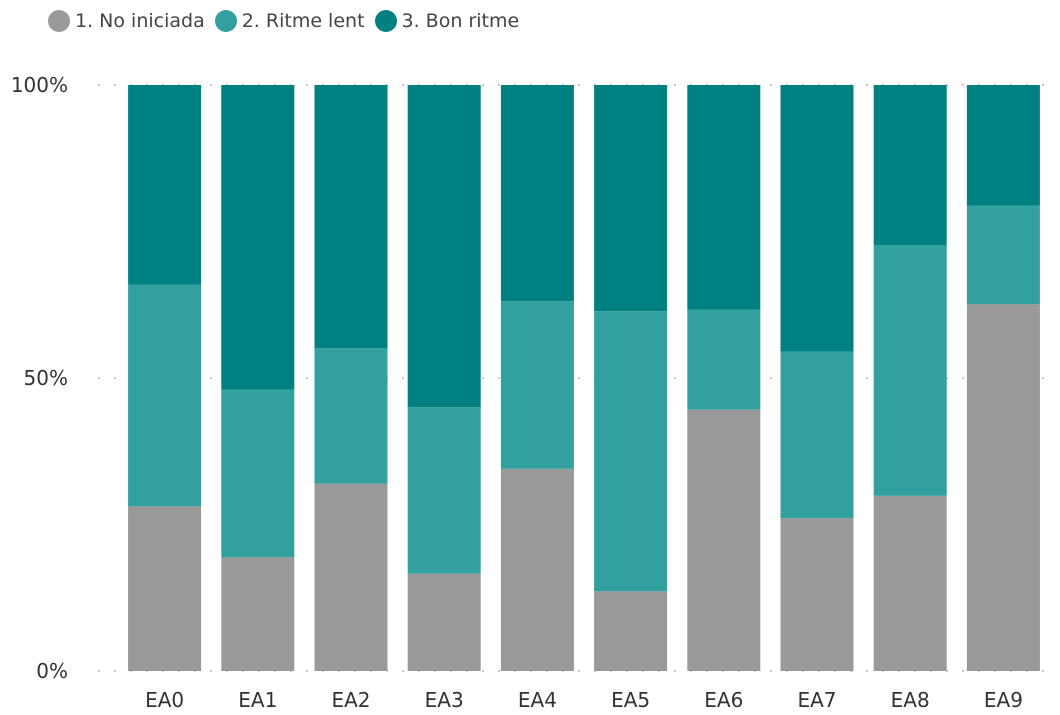 The image size is (1060, 715). I want to click on y-tick-label: 50%, so click(46, 378).